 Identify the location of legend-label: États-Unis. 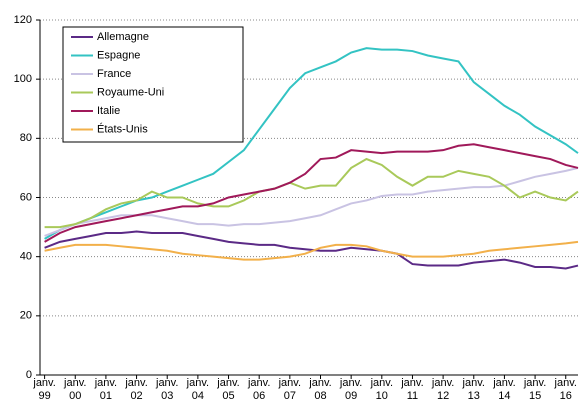
(122, 128).